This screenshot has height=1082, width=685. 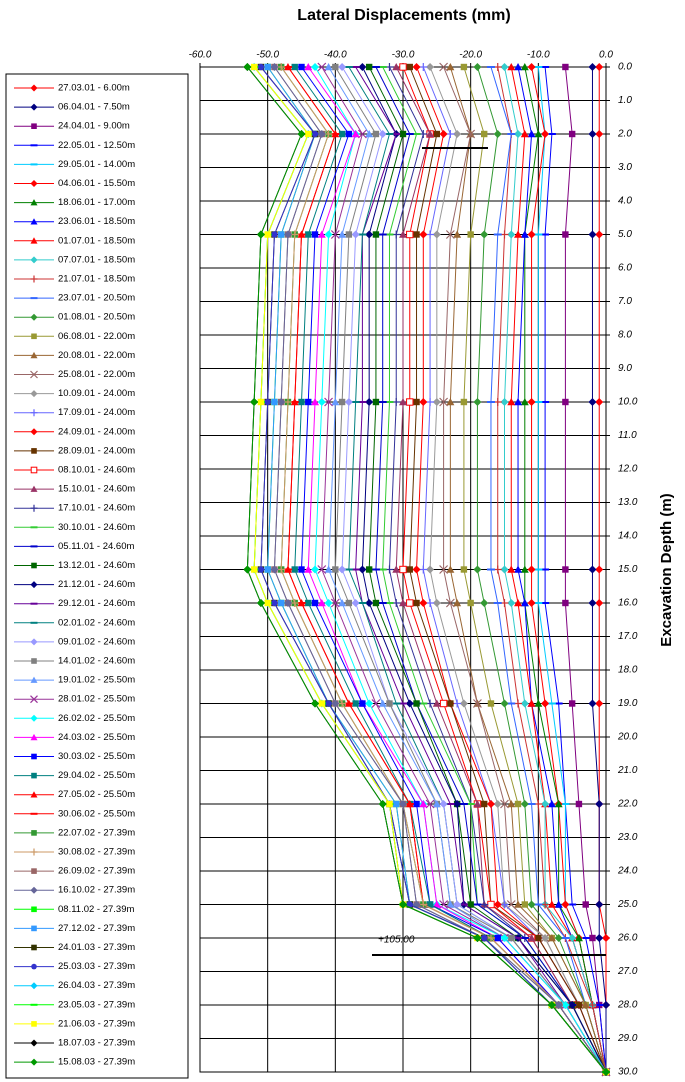 I want to click on x-tick-label: -20.0, so click(x=470, y=55).